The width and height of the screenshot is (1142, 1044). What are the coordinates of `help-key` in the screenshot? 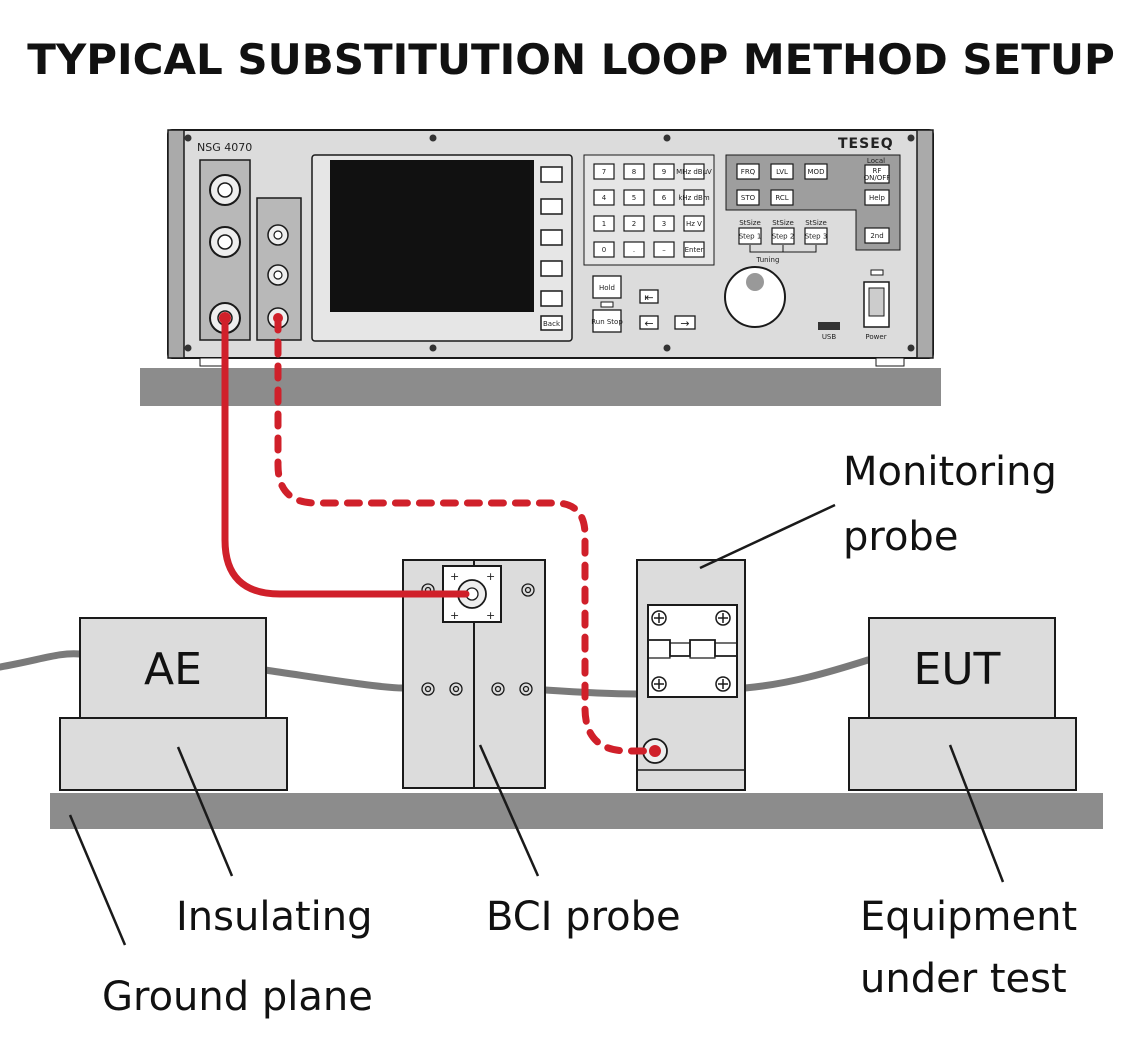 It's located at (877, 197).